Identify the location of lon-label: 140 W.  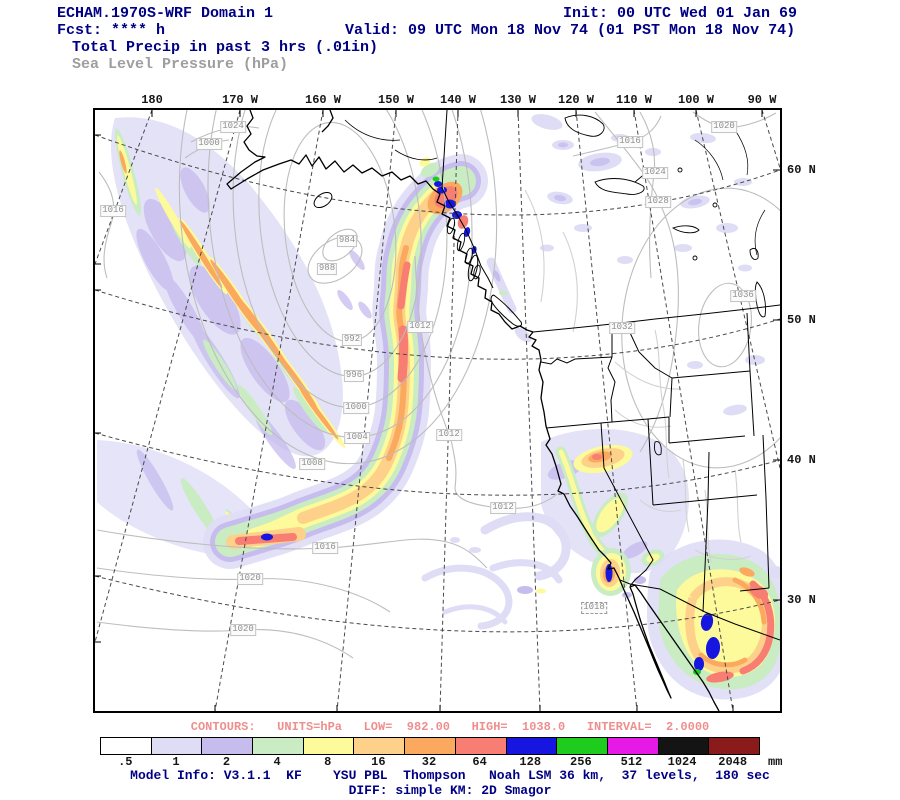
(458, 100).